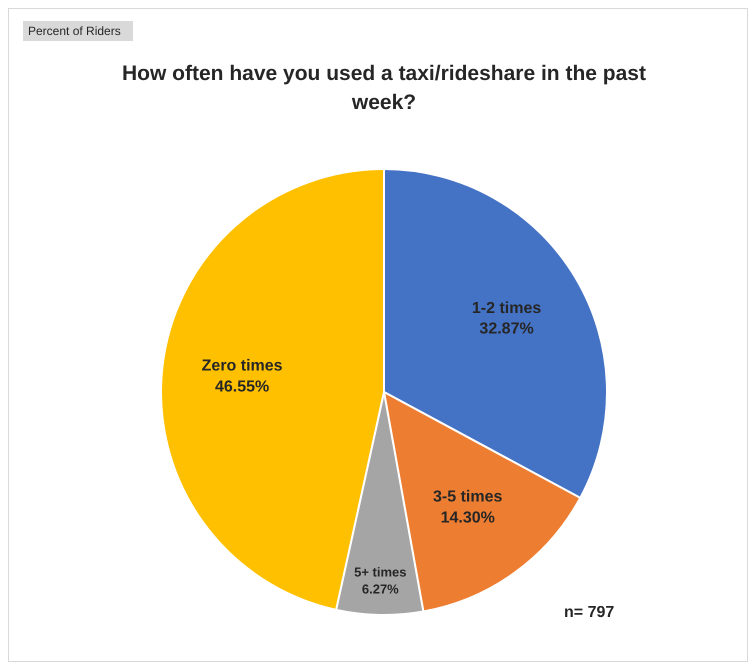 This screenshot has width=748, height=662. I want to click on data-label: 6.27%, so click(381, 589).